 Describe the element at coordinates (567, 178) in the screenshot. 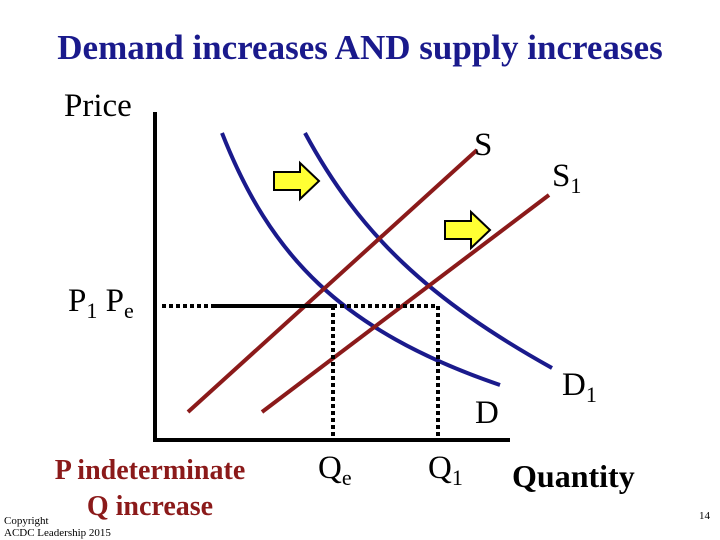

I see `supply-s1-label: S1` at that location.